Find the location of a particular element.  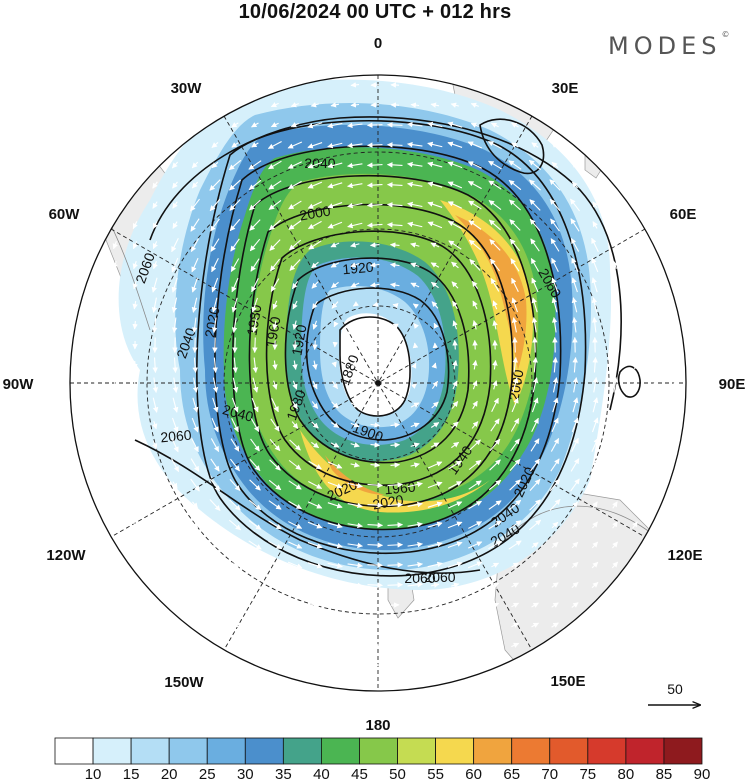

contour-label: 2060 is located at coordinates (176, 436).